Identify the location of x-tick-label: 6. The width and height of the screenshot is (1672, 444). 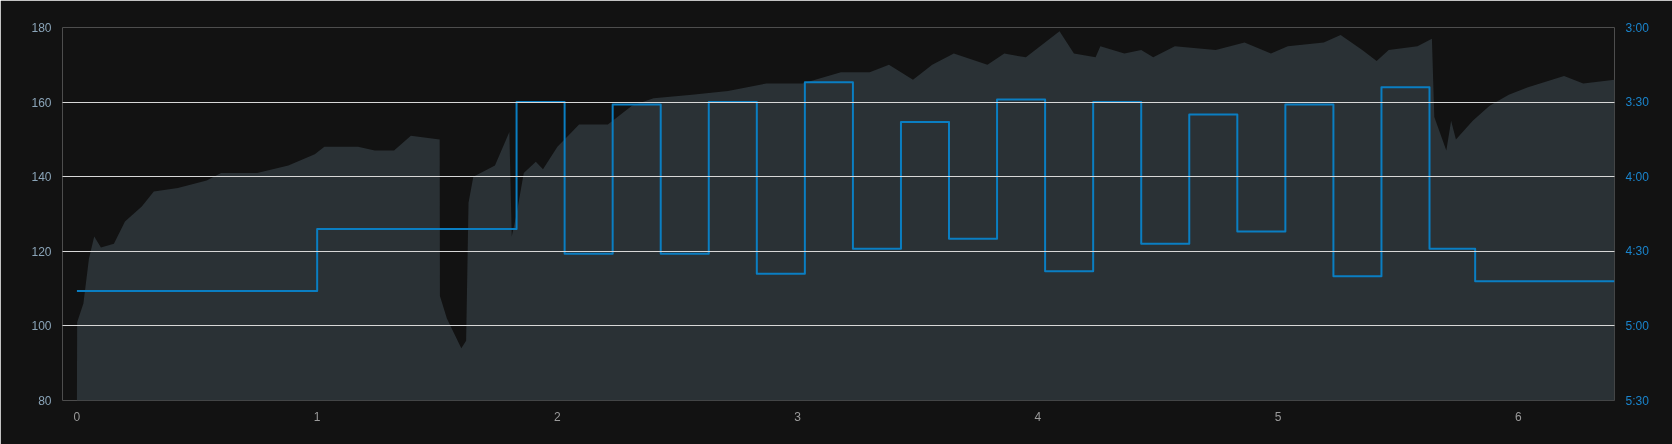
(1519, 416).